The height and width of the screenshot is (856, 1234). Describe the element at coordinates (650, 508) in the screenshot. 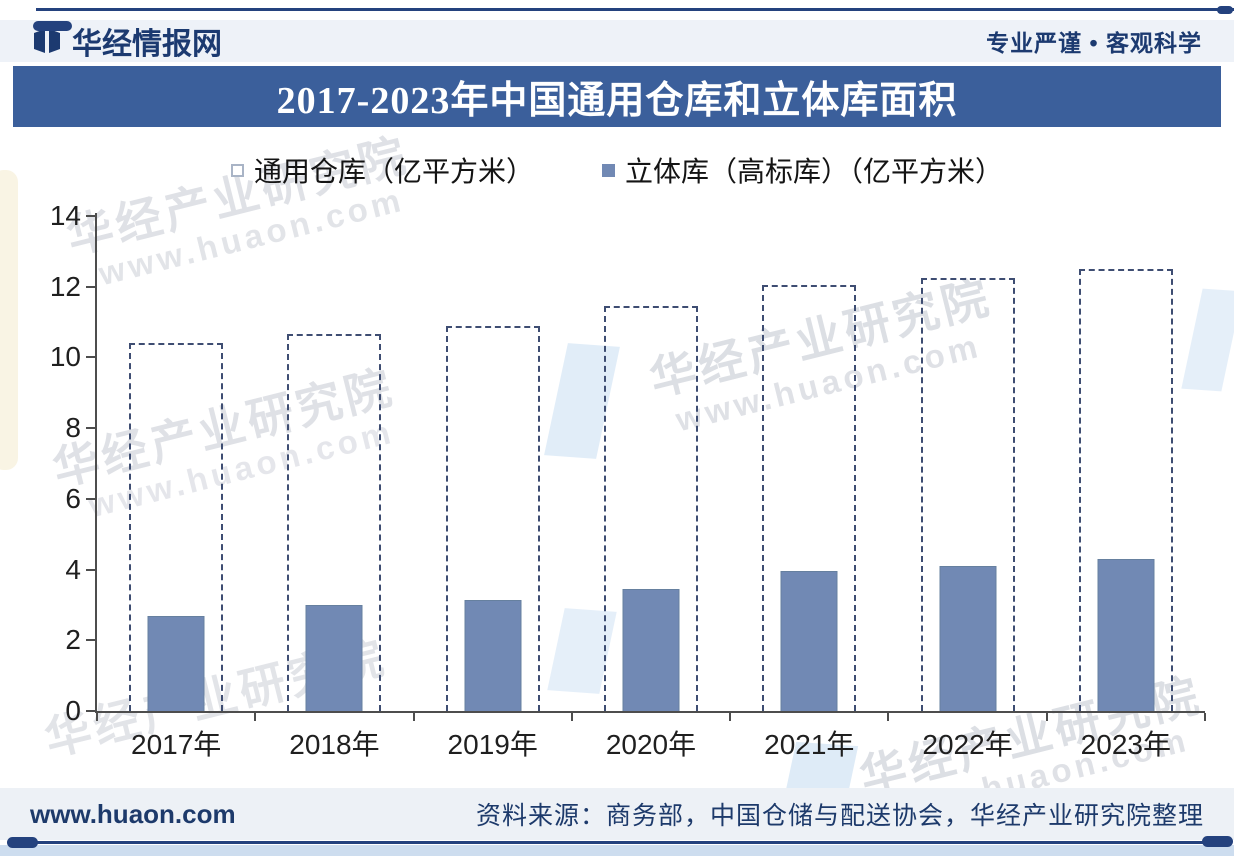

I see `bar-general-warehouse-2020` at that location.